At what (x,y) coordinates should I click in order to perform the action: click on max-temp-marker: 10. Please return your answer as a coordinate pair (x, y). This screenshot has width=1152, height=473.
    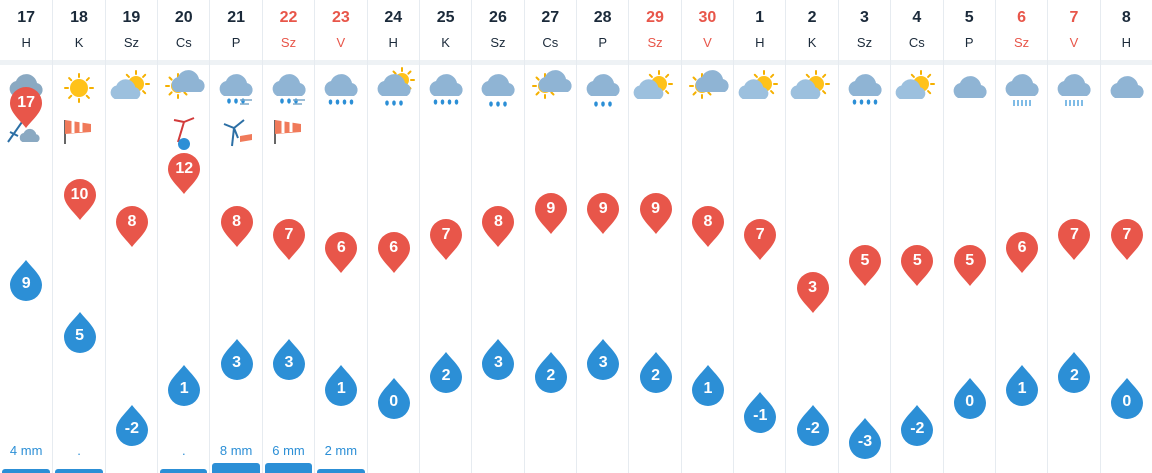
    Looking at the image, I should click on (80, 200).